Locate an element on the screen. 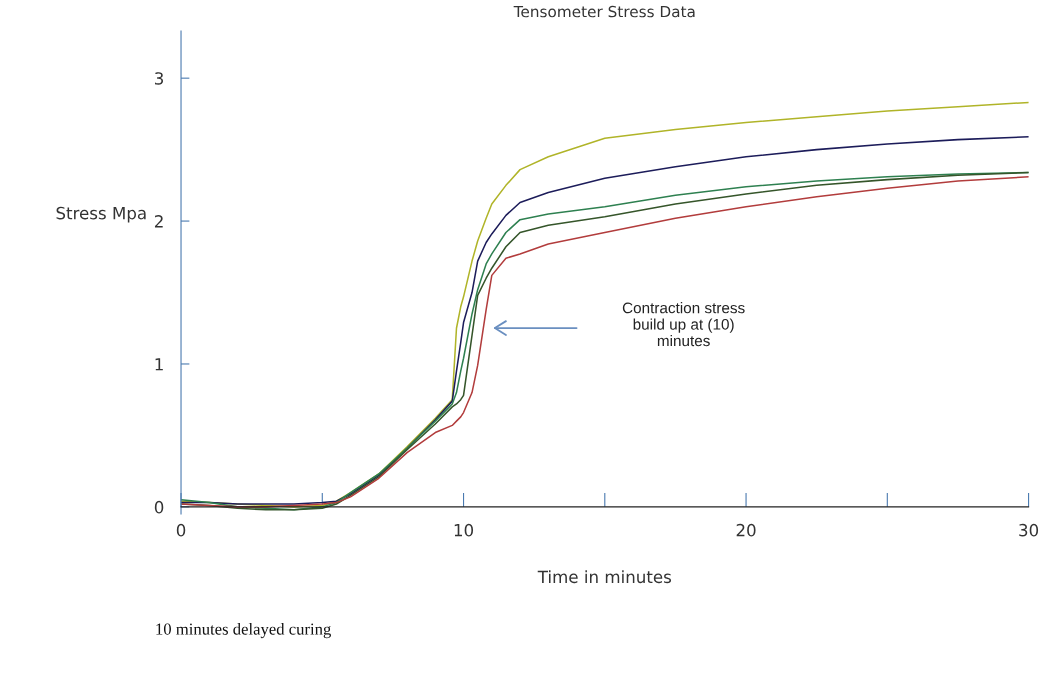 This screenshot has height=686, width=1047. x-axis-title: Time in minutes is located at coordinates (604, 577).